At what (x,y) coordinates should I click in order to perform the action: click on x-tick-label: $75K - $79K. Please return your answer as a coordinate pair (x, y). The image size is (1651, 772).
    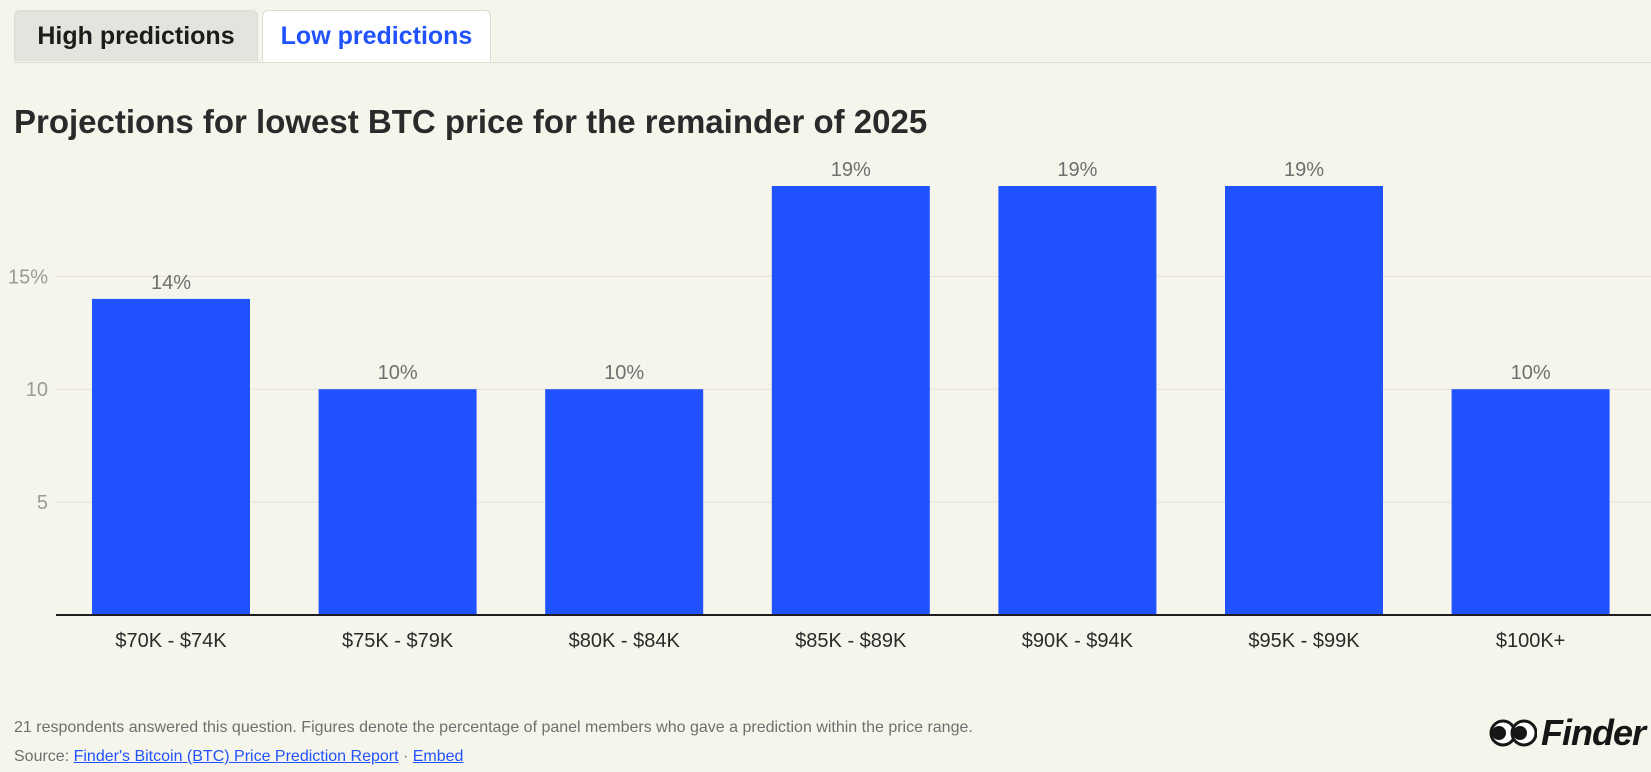
    Looking at the image, I should click on (398, 641).